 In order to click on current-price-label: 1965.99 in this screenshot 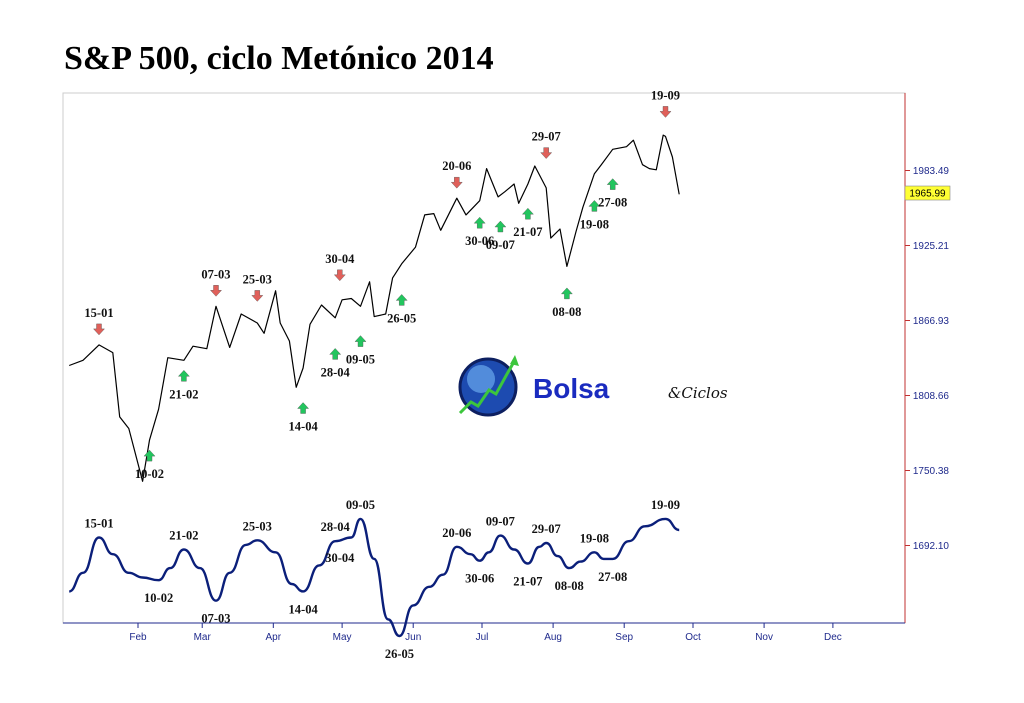, I will do `click(927, 194)`.